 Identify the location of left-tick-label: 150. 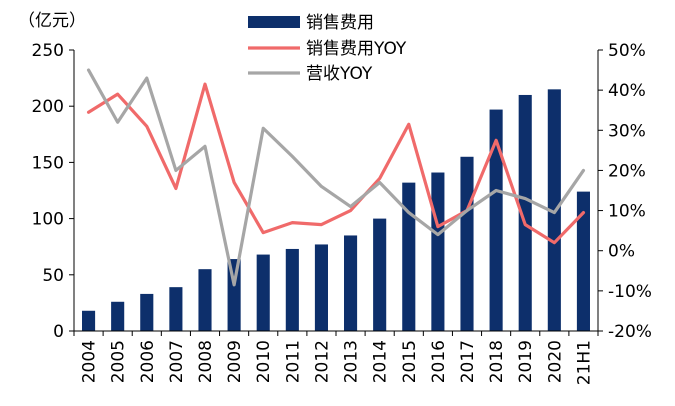
(48, 163).